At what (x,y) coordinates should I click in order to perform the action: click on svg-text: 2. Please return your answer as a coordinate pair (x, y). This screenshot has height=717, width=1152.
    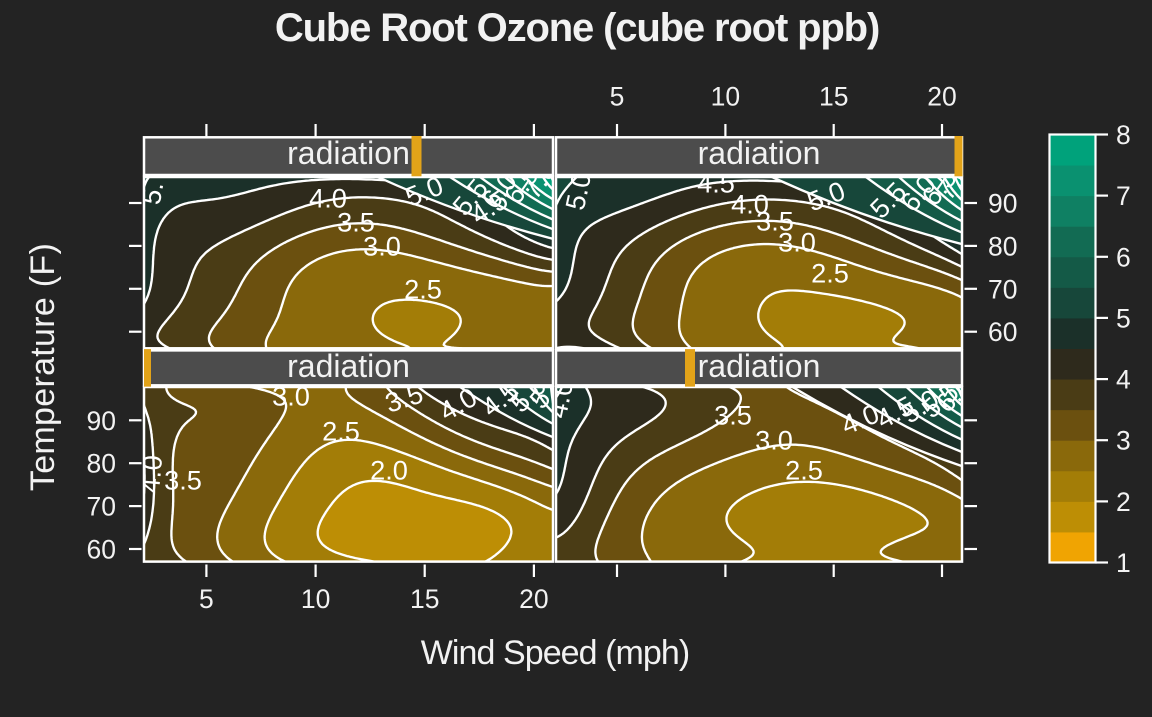
    Looking at the image, I should click on (1123, 502).